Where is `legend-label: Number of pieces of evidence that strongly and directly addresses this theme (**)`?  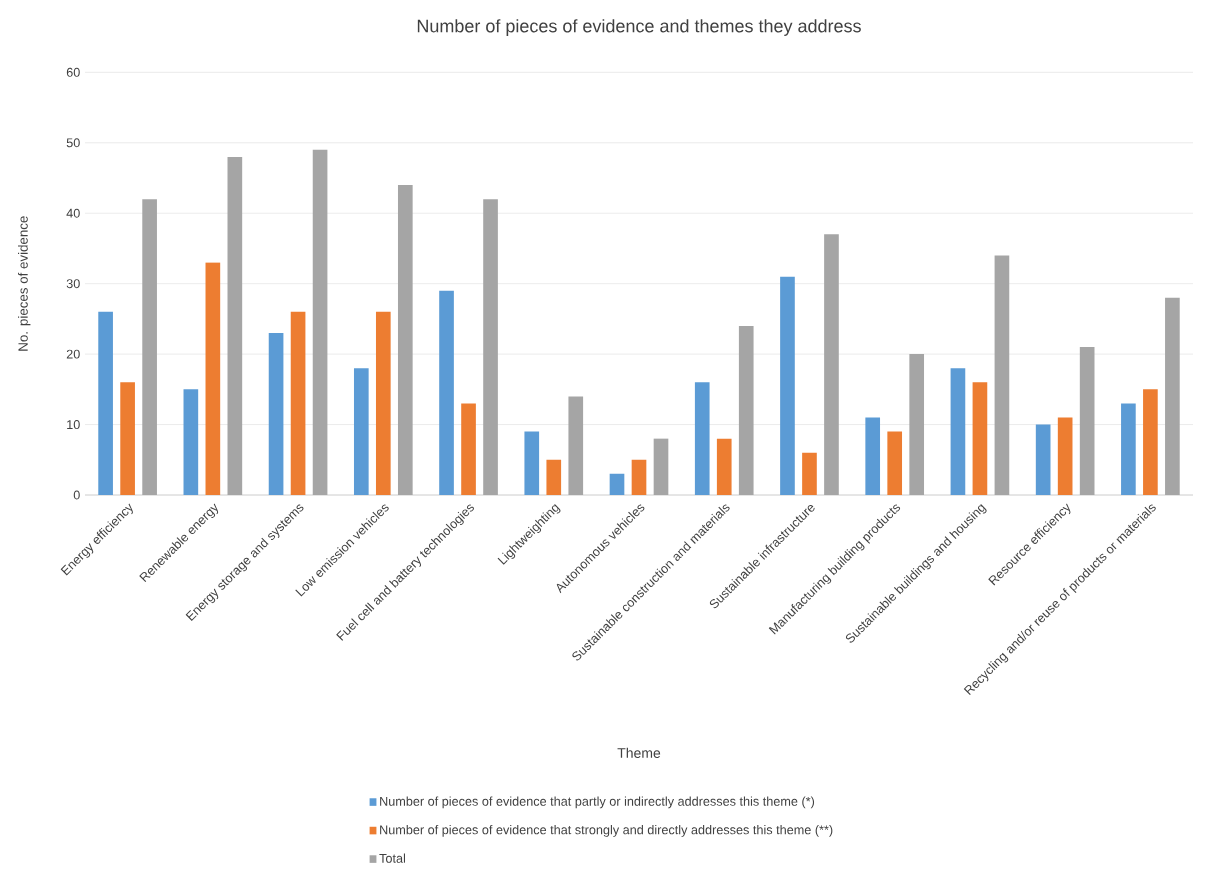 legend-label: Number of pieces of evidence that strongly and directly addresses this theme (**) is located at coordinates (606, 830).